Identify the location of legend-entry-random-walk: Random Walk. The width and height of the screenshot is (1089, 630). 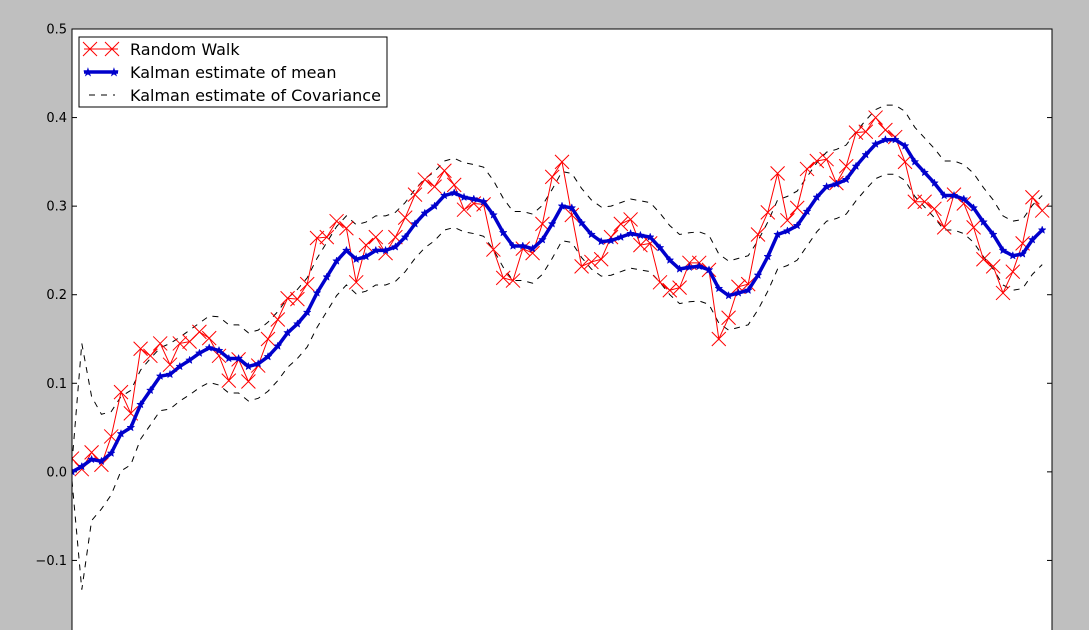
(161, 49).